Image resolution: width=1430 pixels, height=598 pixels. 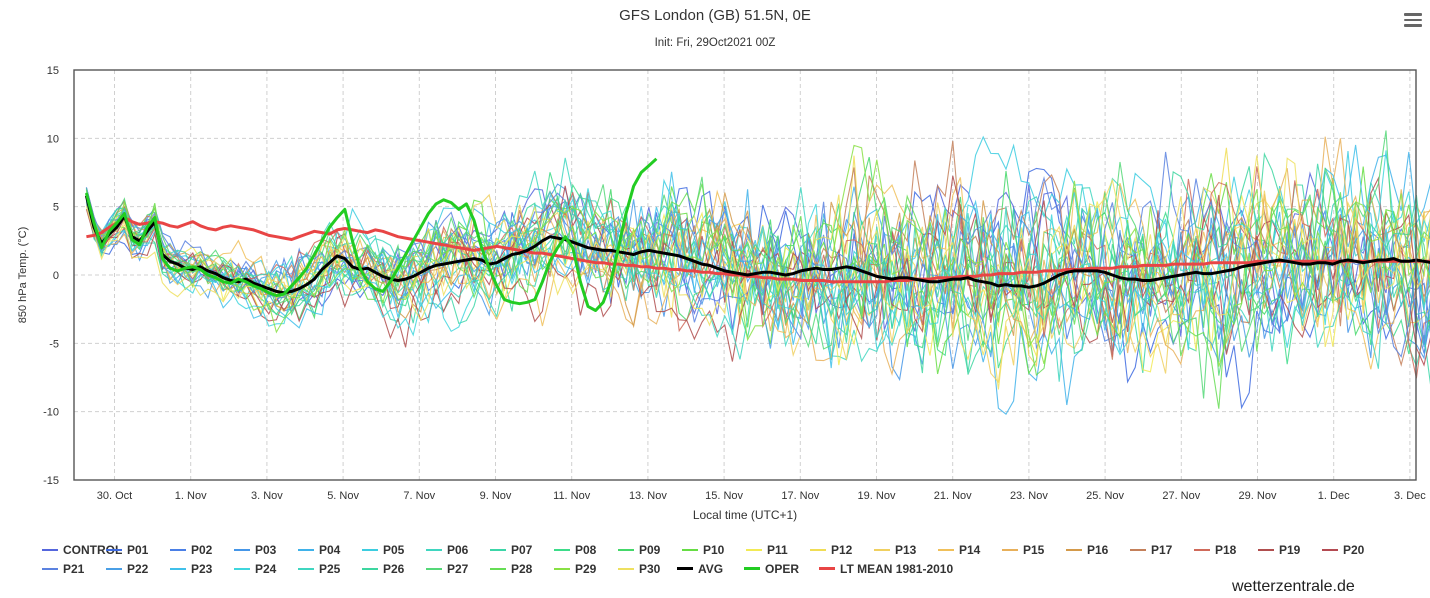 I want to click on y-tick-label: 15, so click(x=53, y=71).